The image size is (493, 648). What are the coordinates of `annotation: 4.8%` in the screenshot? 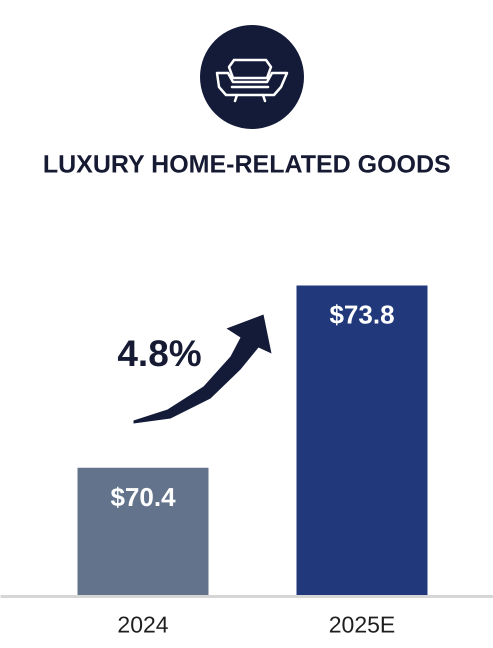 It's located at (159, 353).